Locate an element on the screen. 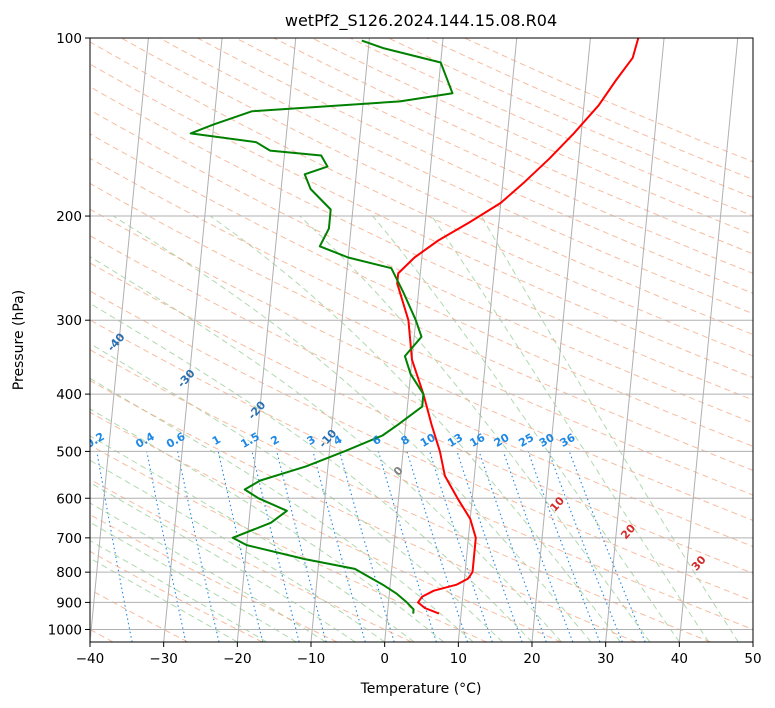 The width and height of the screenshot is (775, 708). wet-bulb-label: 40 is located at coordinates (767, 591).